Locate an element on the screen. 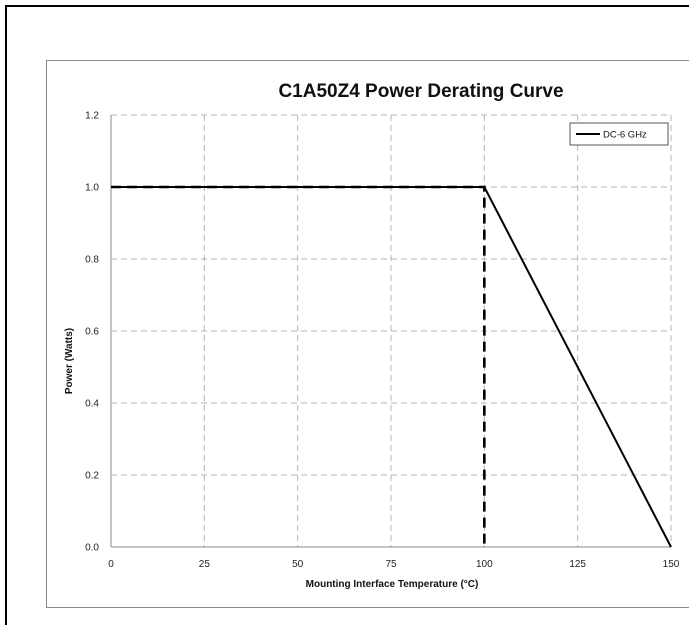 Image resolution: width=689 pixels, height=625 pixels. legend: DC-6 GHz is located at coordinates (619, 134).